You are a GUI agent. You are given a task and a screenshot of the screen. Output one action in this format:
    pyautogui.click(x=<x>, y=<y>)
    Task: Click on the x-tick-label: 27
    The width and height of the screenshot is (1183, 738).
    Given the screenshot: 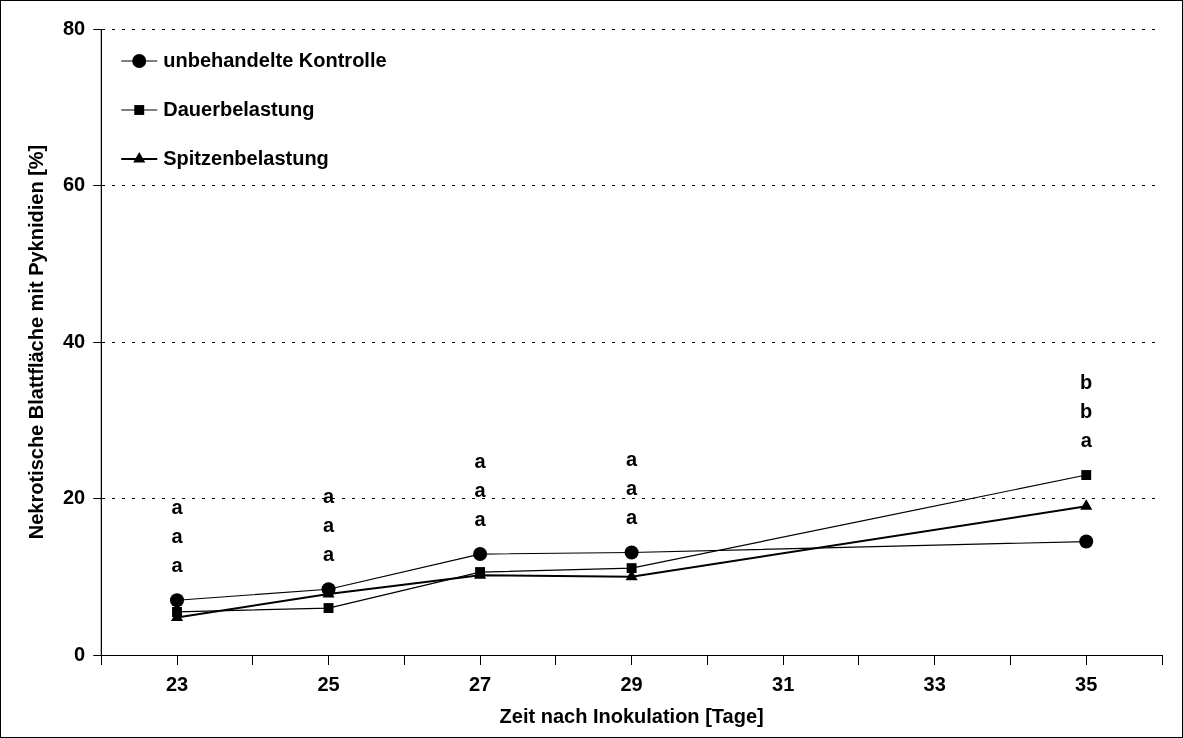 What is the action you would take?
    pyautogui.click(x=480, y=683)
    